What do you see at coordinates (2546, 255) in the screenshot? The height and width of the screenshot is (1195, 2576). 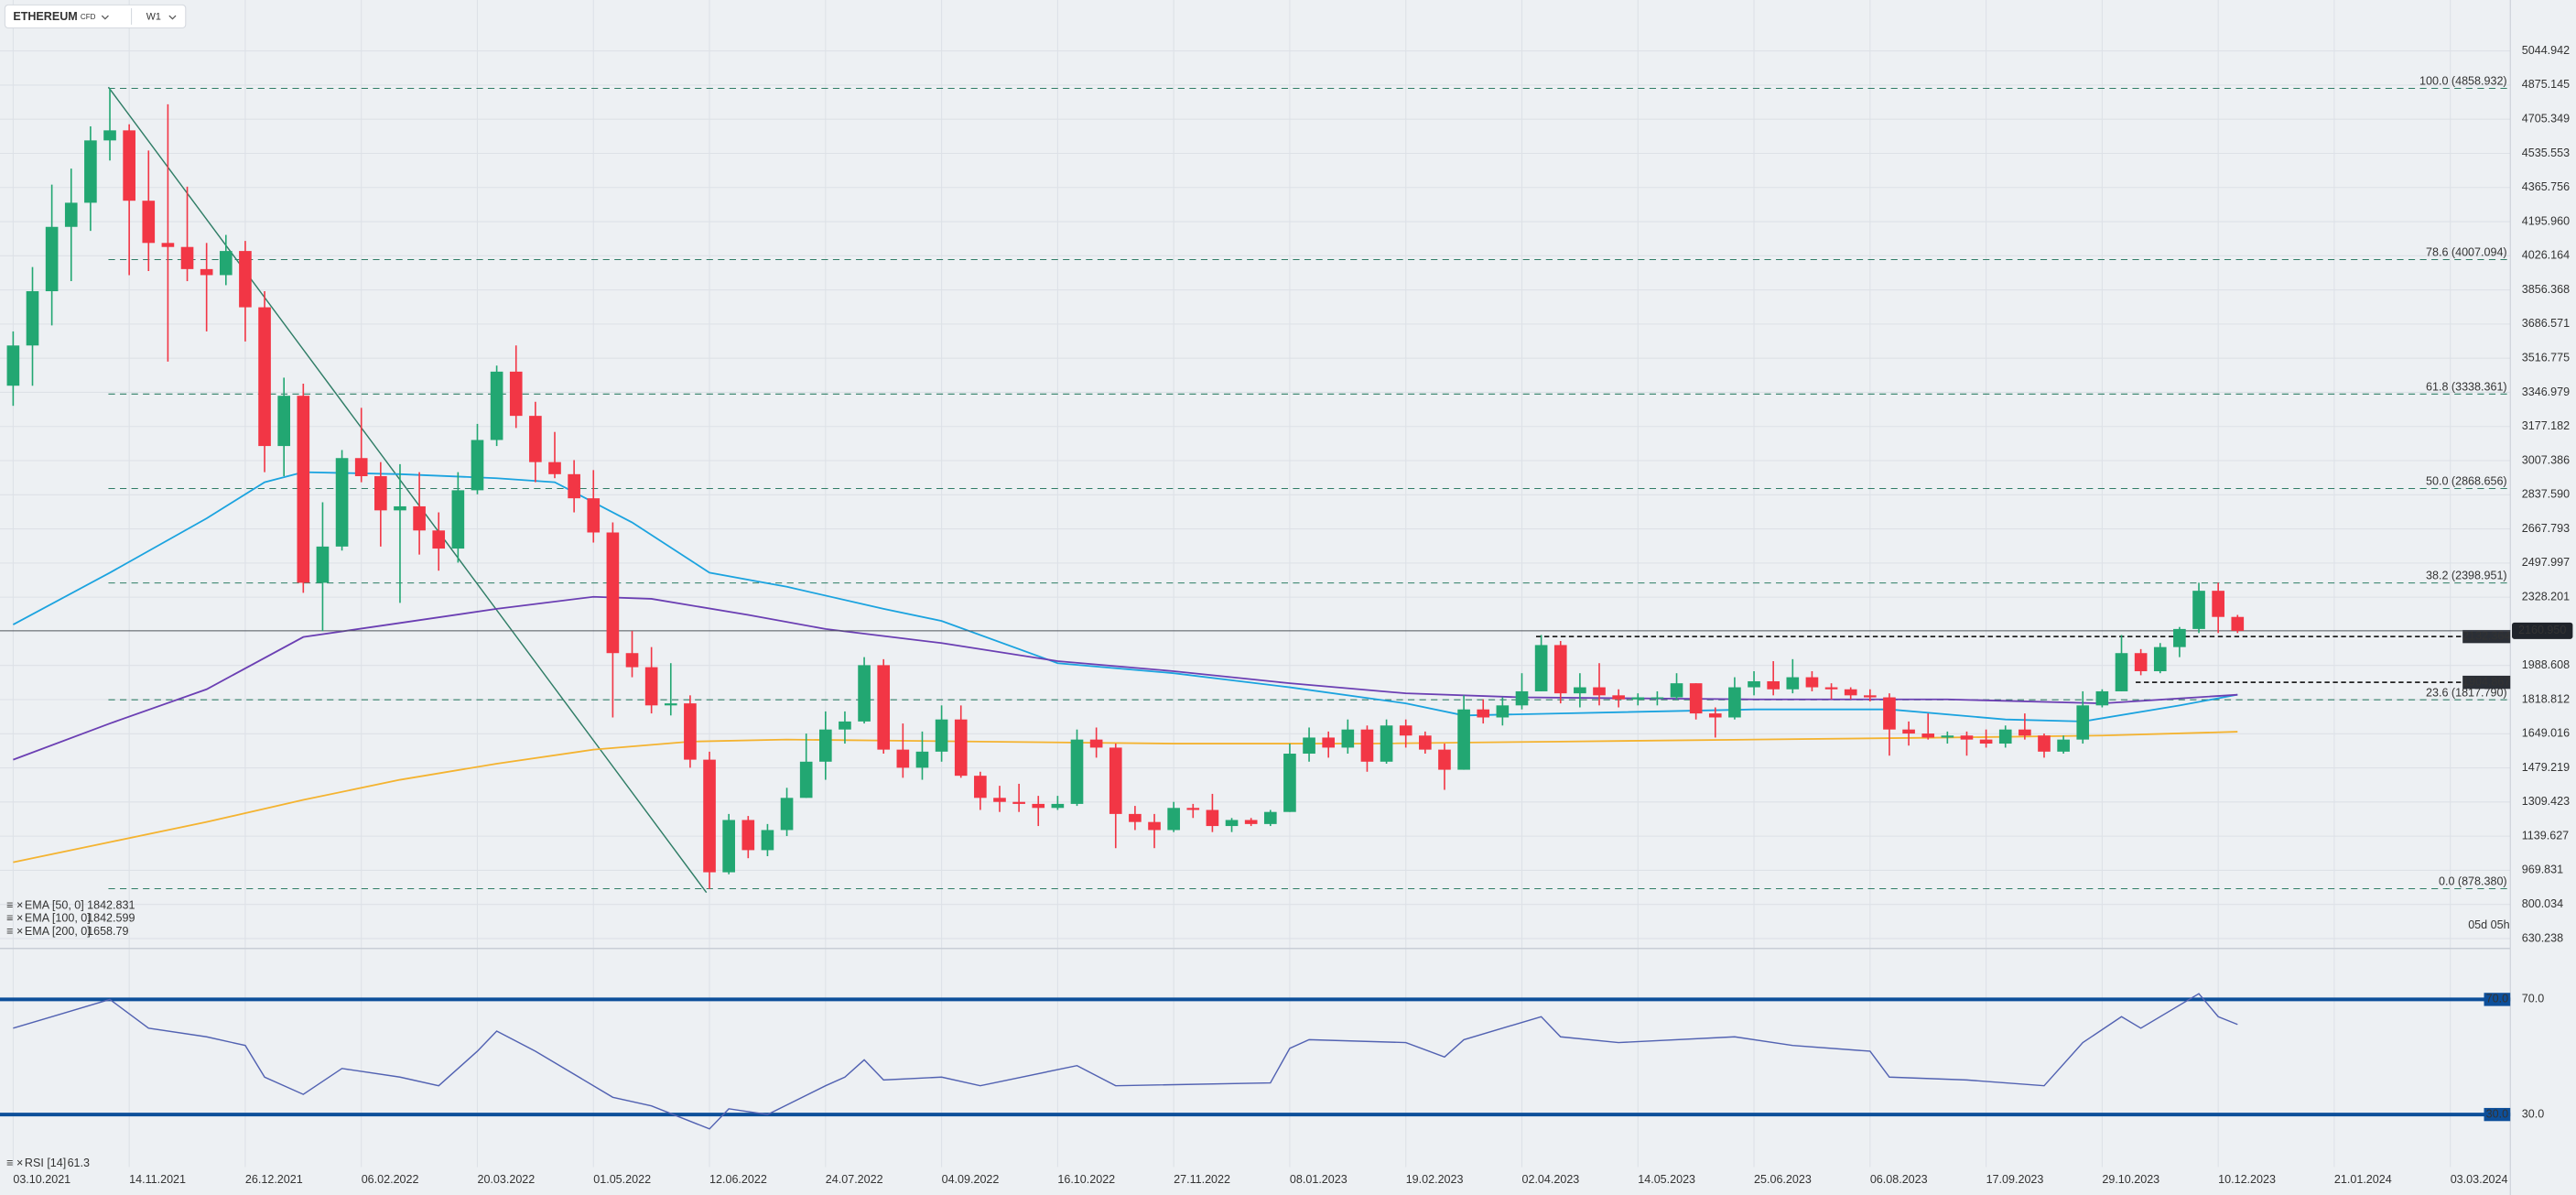 I see `y-tick-label: 4026.164` at bounding box center [2546, 255].